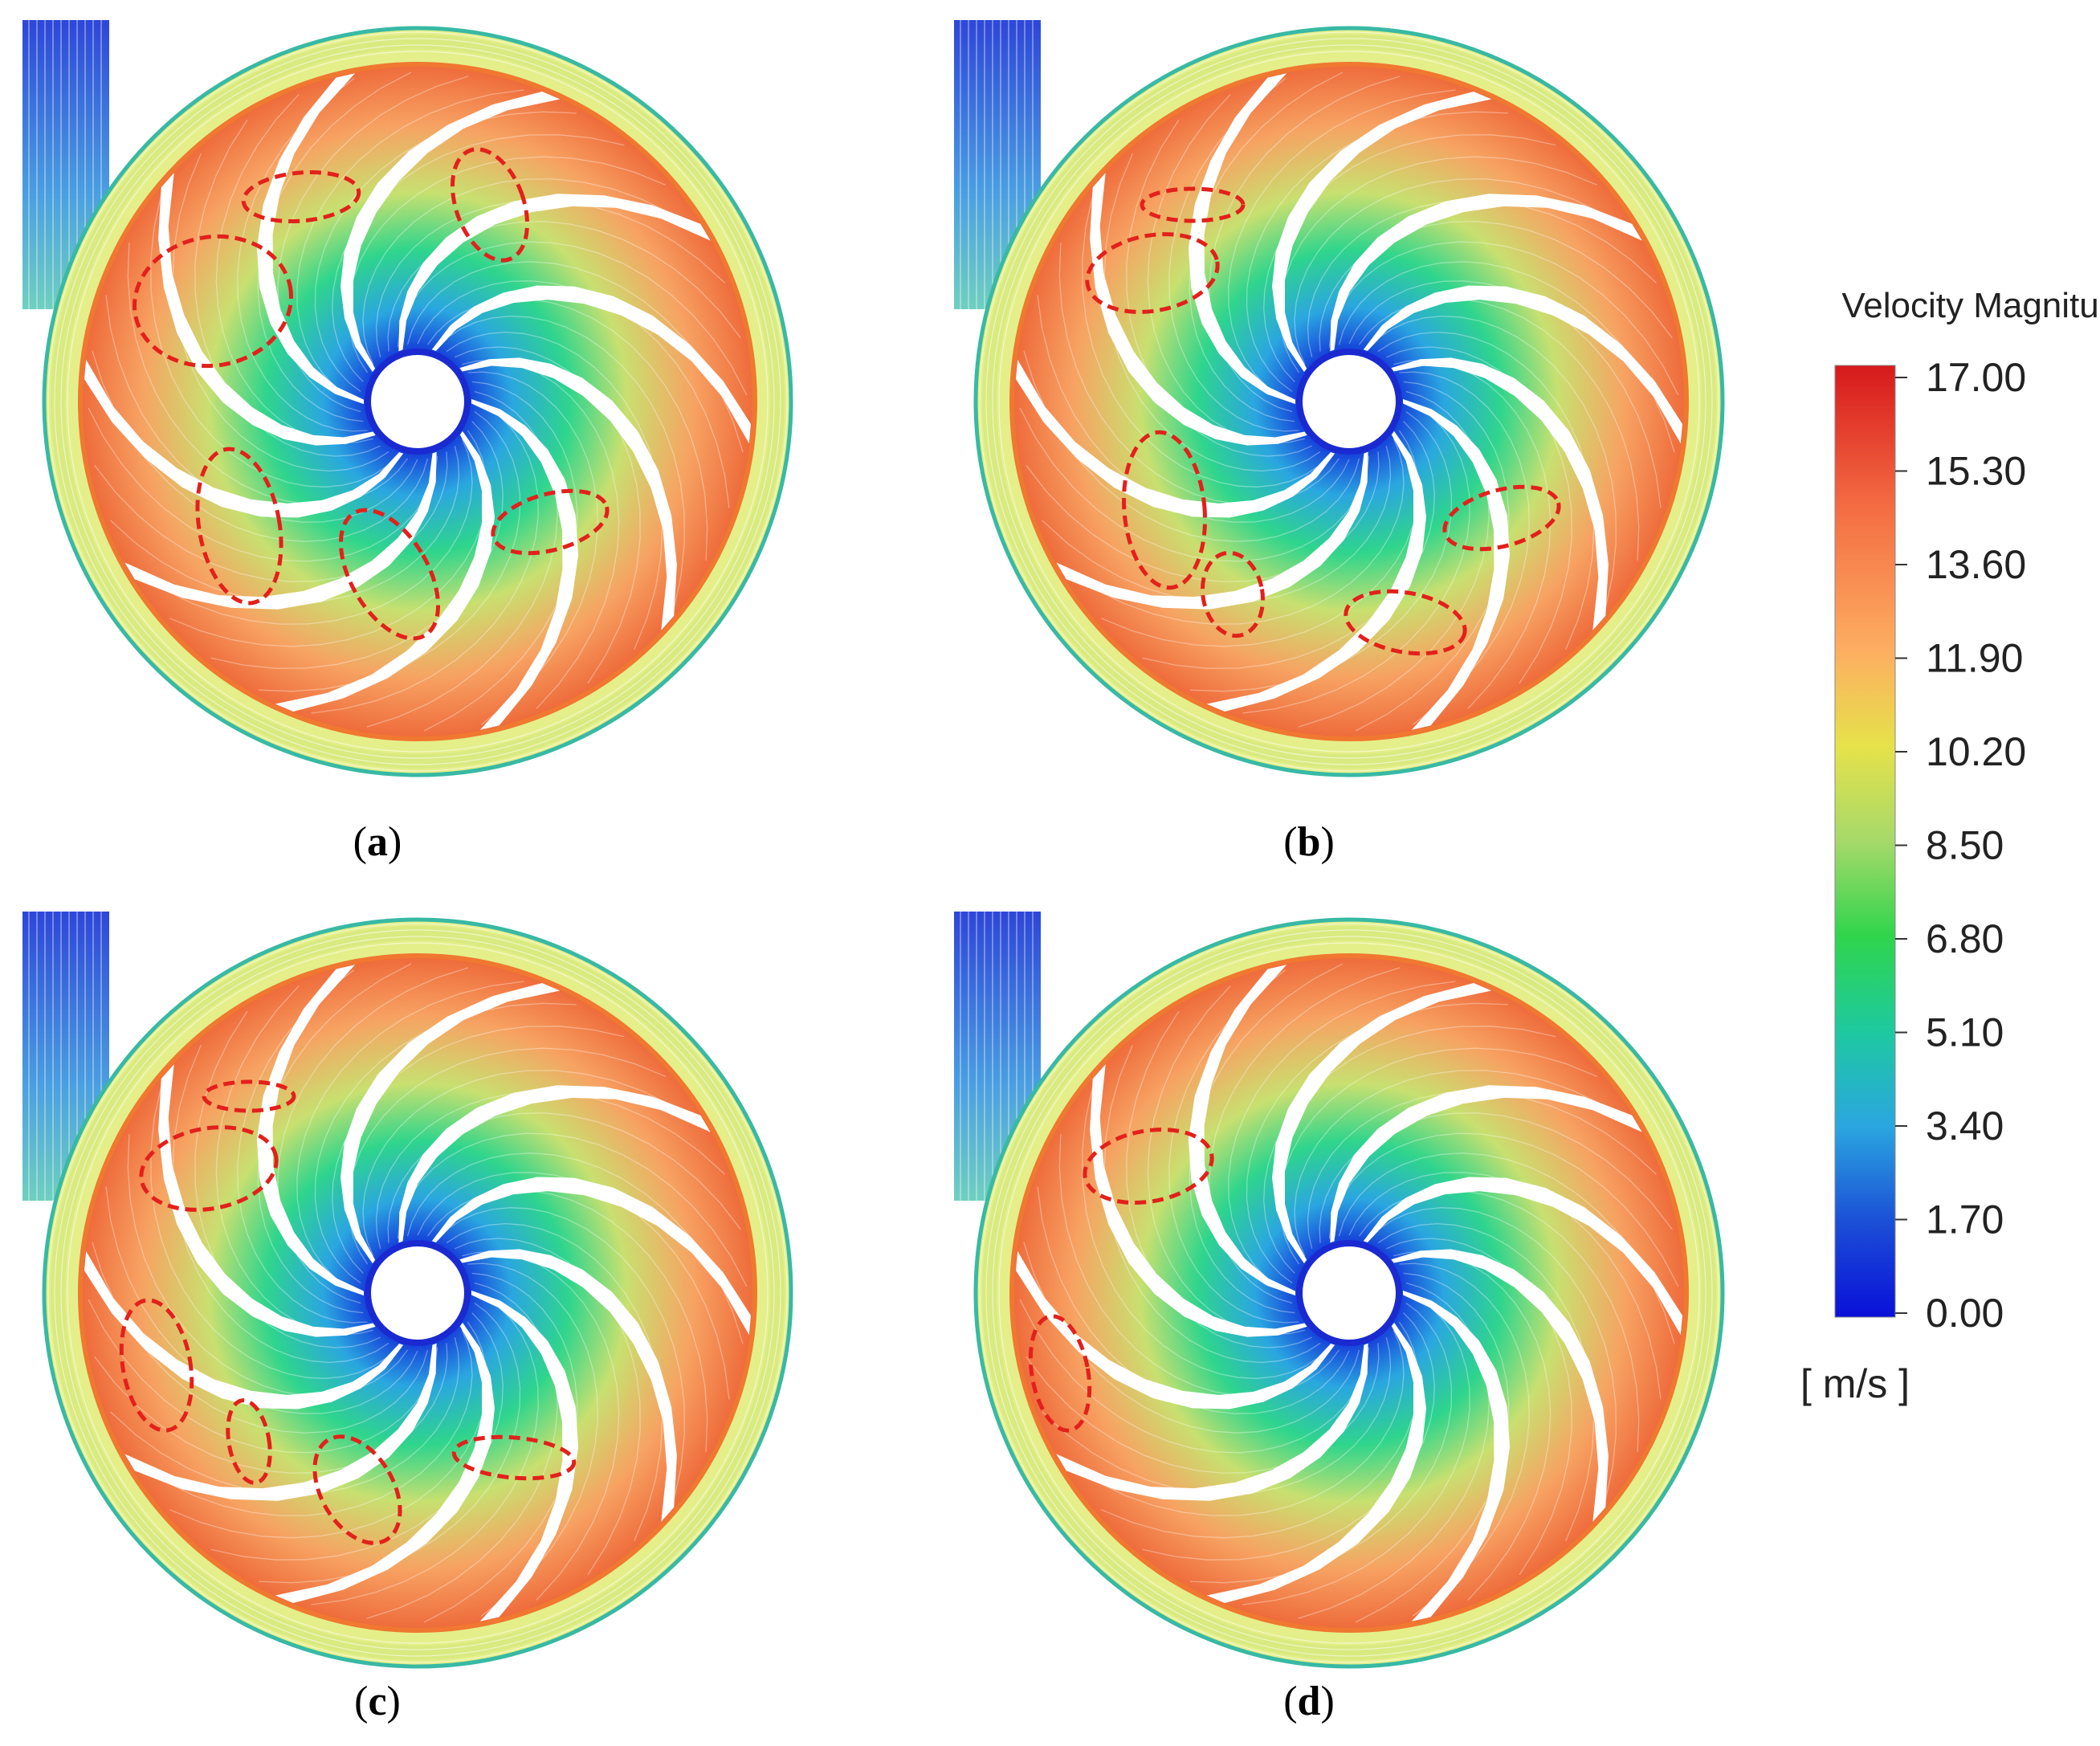 This screenshot has height=1746, width=2100. What do you see at coordinates (1965, 938) in the screenshot?
I see `colorbar-tick-label: 6.80` at bounding box center [1965, 938].